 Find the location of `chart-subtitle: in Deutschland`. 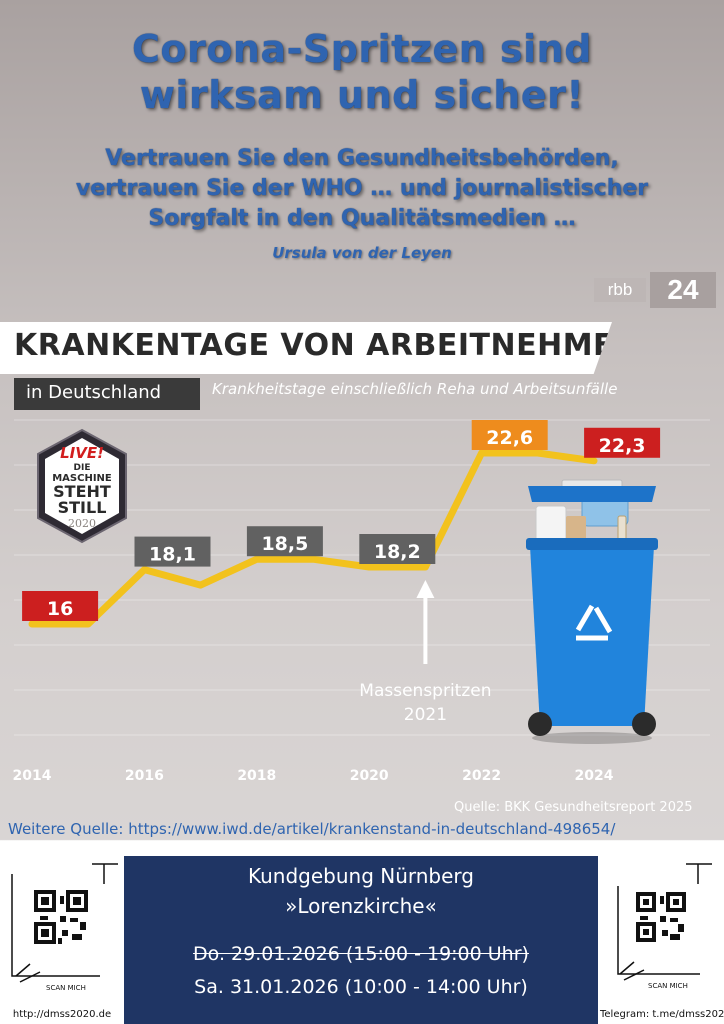

chart-subtitle: in Deutschland is located at coordinates (94, 392).